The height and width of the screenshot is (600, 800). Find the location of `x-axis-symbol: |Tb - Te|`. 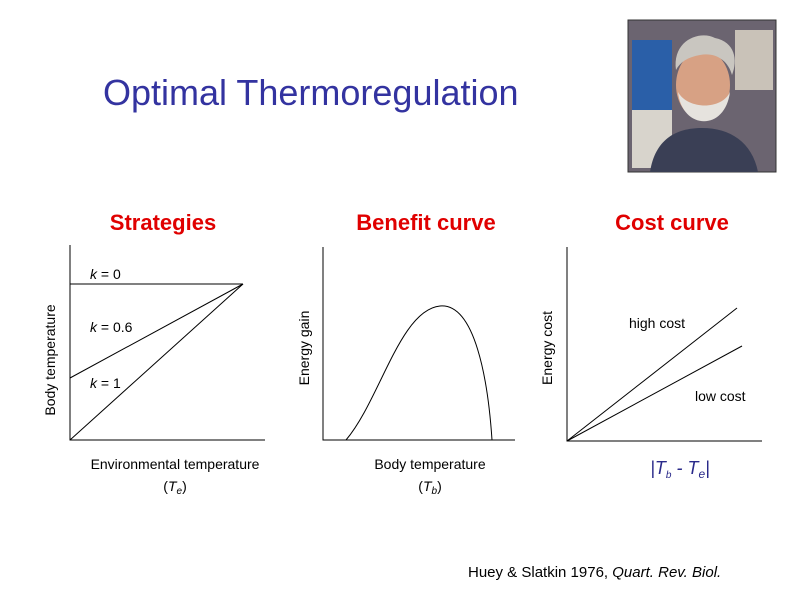

x-axis-symbol: |Tb - Te| is located at coordinates (680, 469).